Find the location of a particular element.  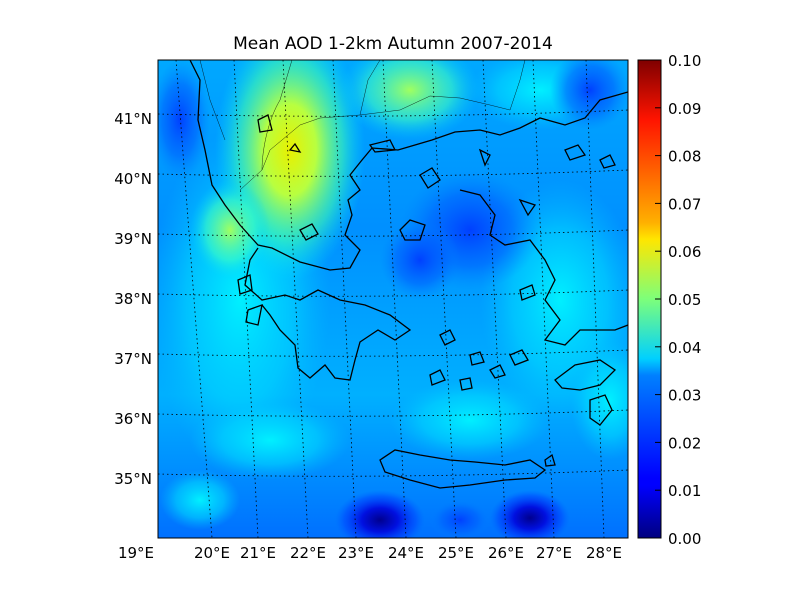

colorbar-tick-label: 0.06 is located at coordinates (684, 252).